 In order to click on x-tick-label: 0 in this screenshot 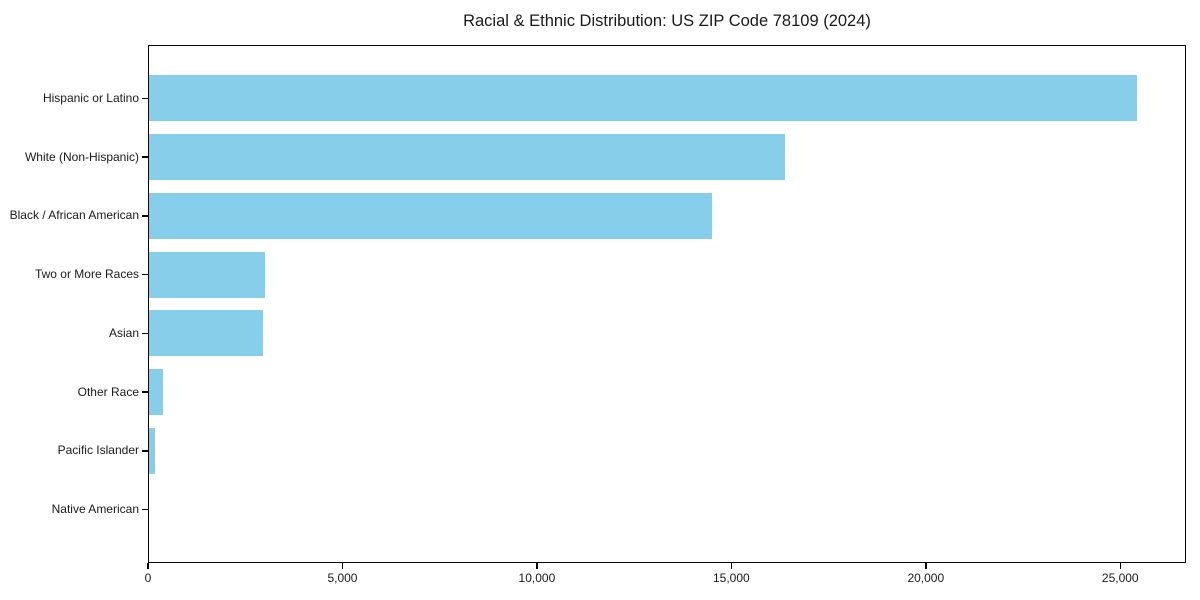, I will do `click(148, 578)`.